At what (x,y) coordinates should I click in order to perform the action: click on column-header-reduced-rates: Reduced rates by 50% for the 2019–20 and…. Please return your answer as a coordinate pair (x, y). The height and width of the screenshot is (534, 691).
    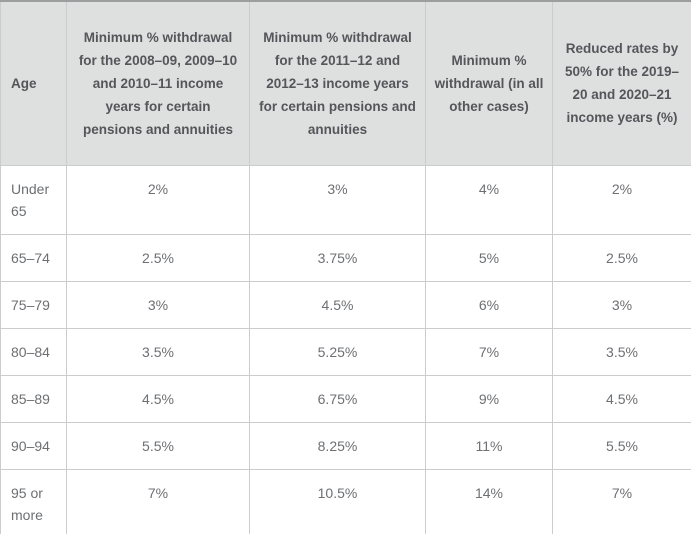
    Looking at the image, I should click on (621, 83).